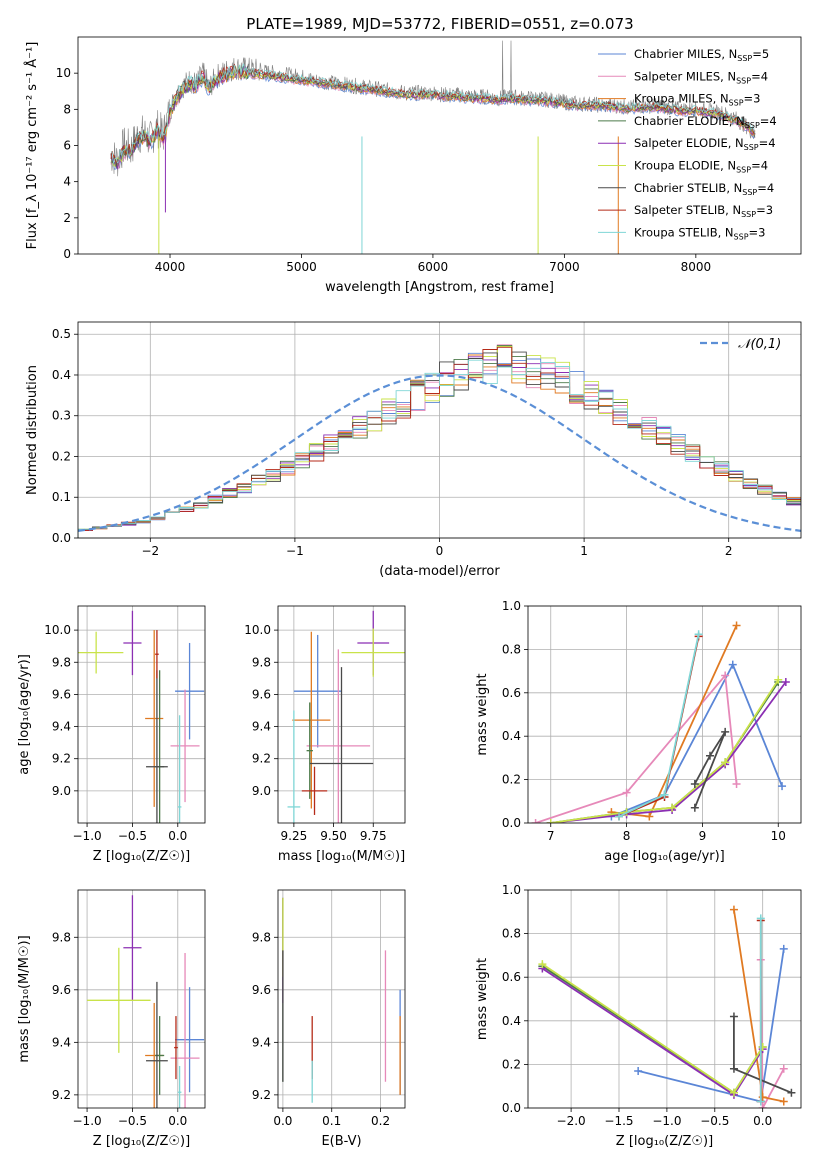 Image resolution: width=819 pixels, height=1170 pixels. Describe the element at coordinates (703, 211) in the screenshot. I see `legend-entry: Salpeter STELIB, NSSP=3` at that location.